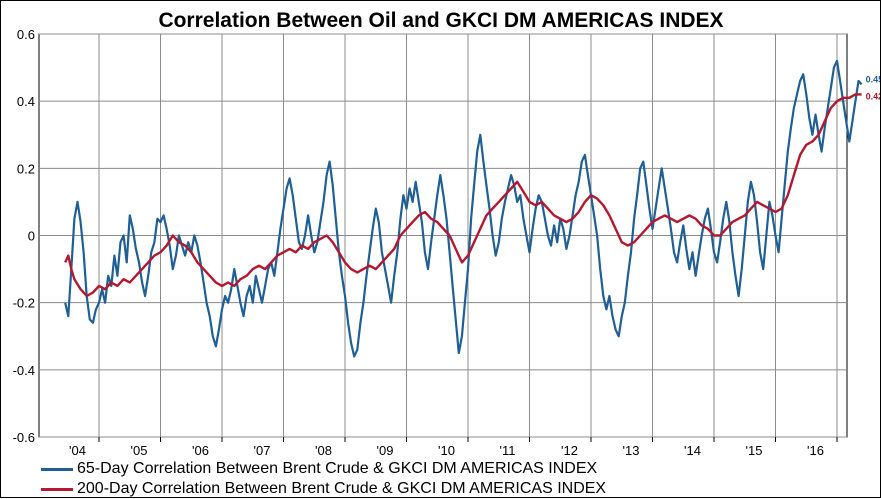 The image size is (881, 499). What do you see at coordinates (31, 236) in the screenshot?
I see `y-tick-label: 0` at bounding box center [31, 236].